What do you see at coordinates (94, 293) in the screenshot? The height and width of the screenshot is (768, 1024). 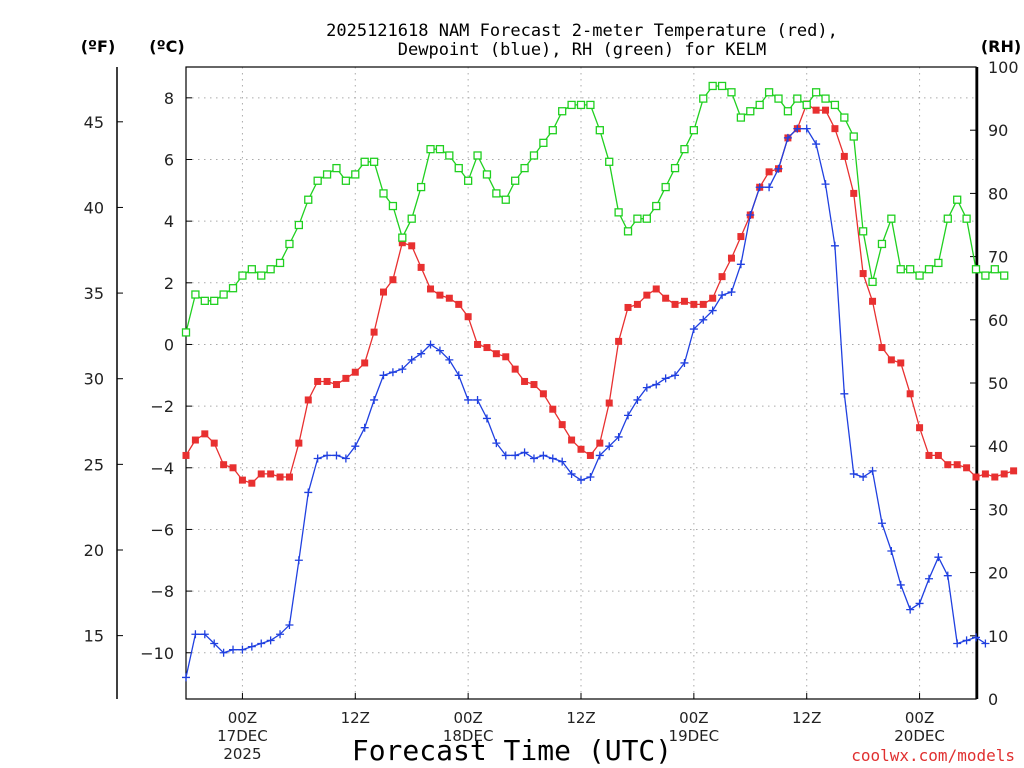 I see `fahrenheit-tick-label: 35` at bounding box center [94, 293].